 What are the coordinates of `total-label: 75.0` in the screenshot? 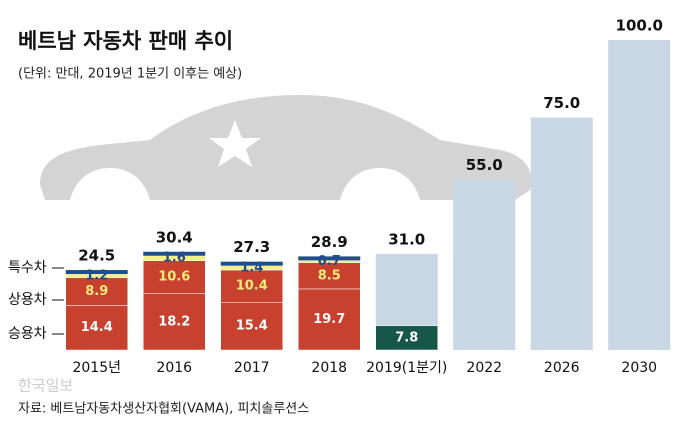 It's located at (561, 103).